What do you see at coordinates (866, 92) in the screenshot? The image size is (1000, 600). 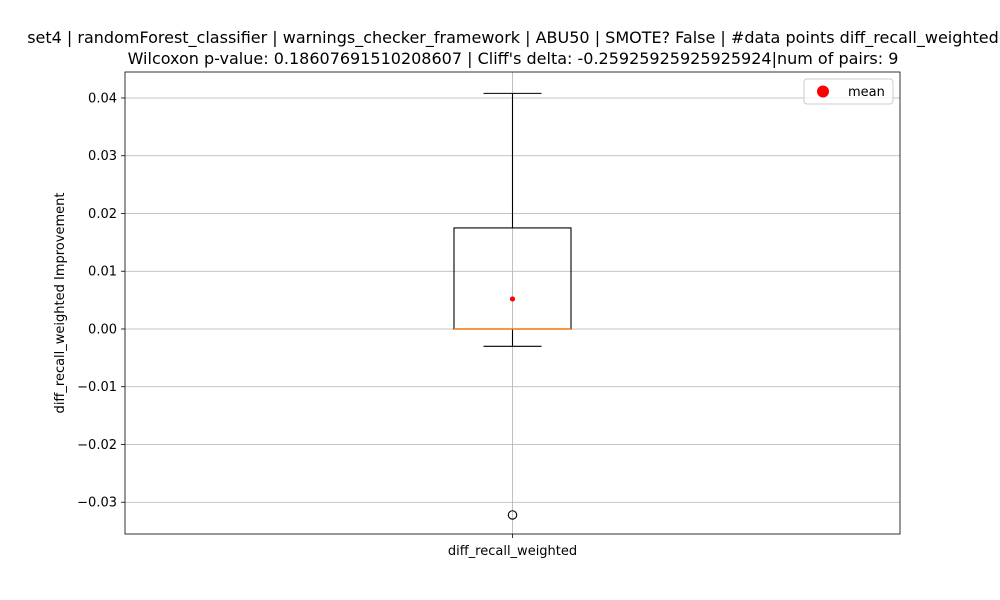 I see `legend-label: mean` at bounding box center [866, 92].